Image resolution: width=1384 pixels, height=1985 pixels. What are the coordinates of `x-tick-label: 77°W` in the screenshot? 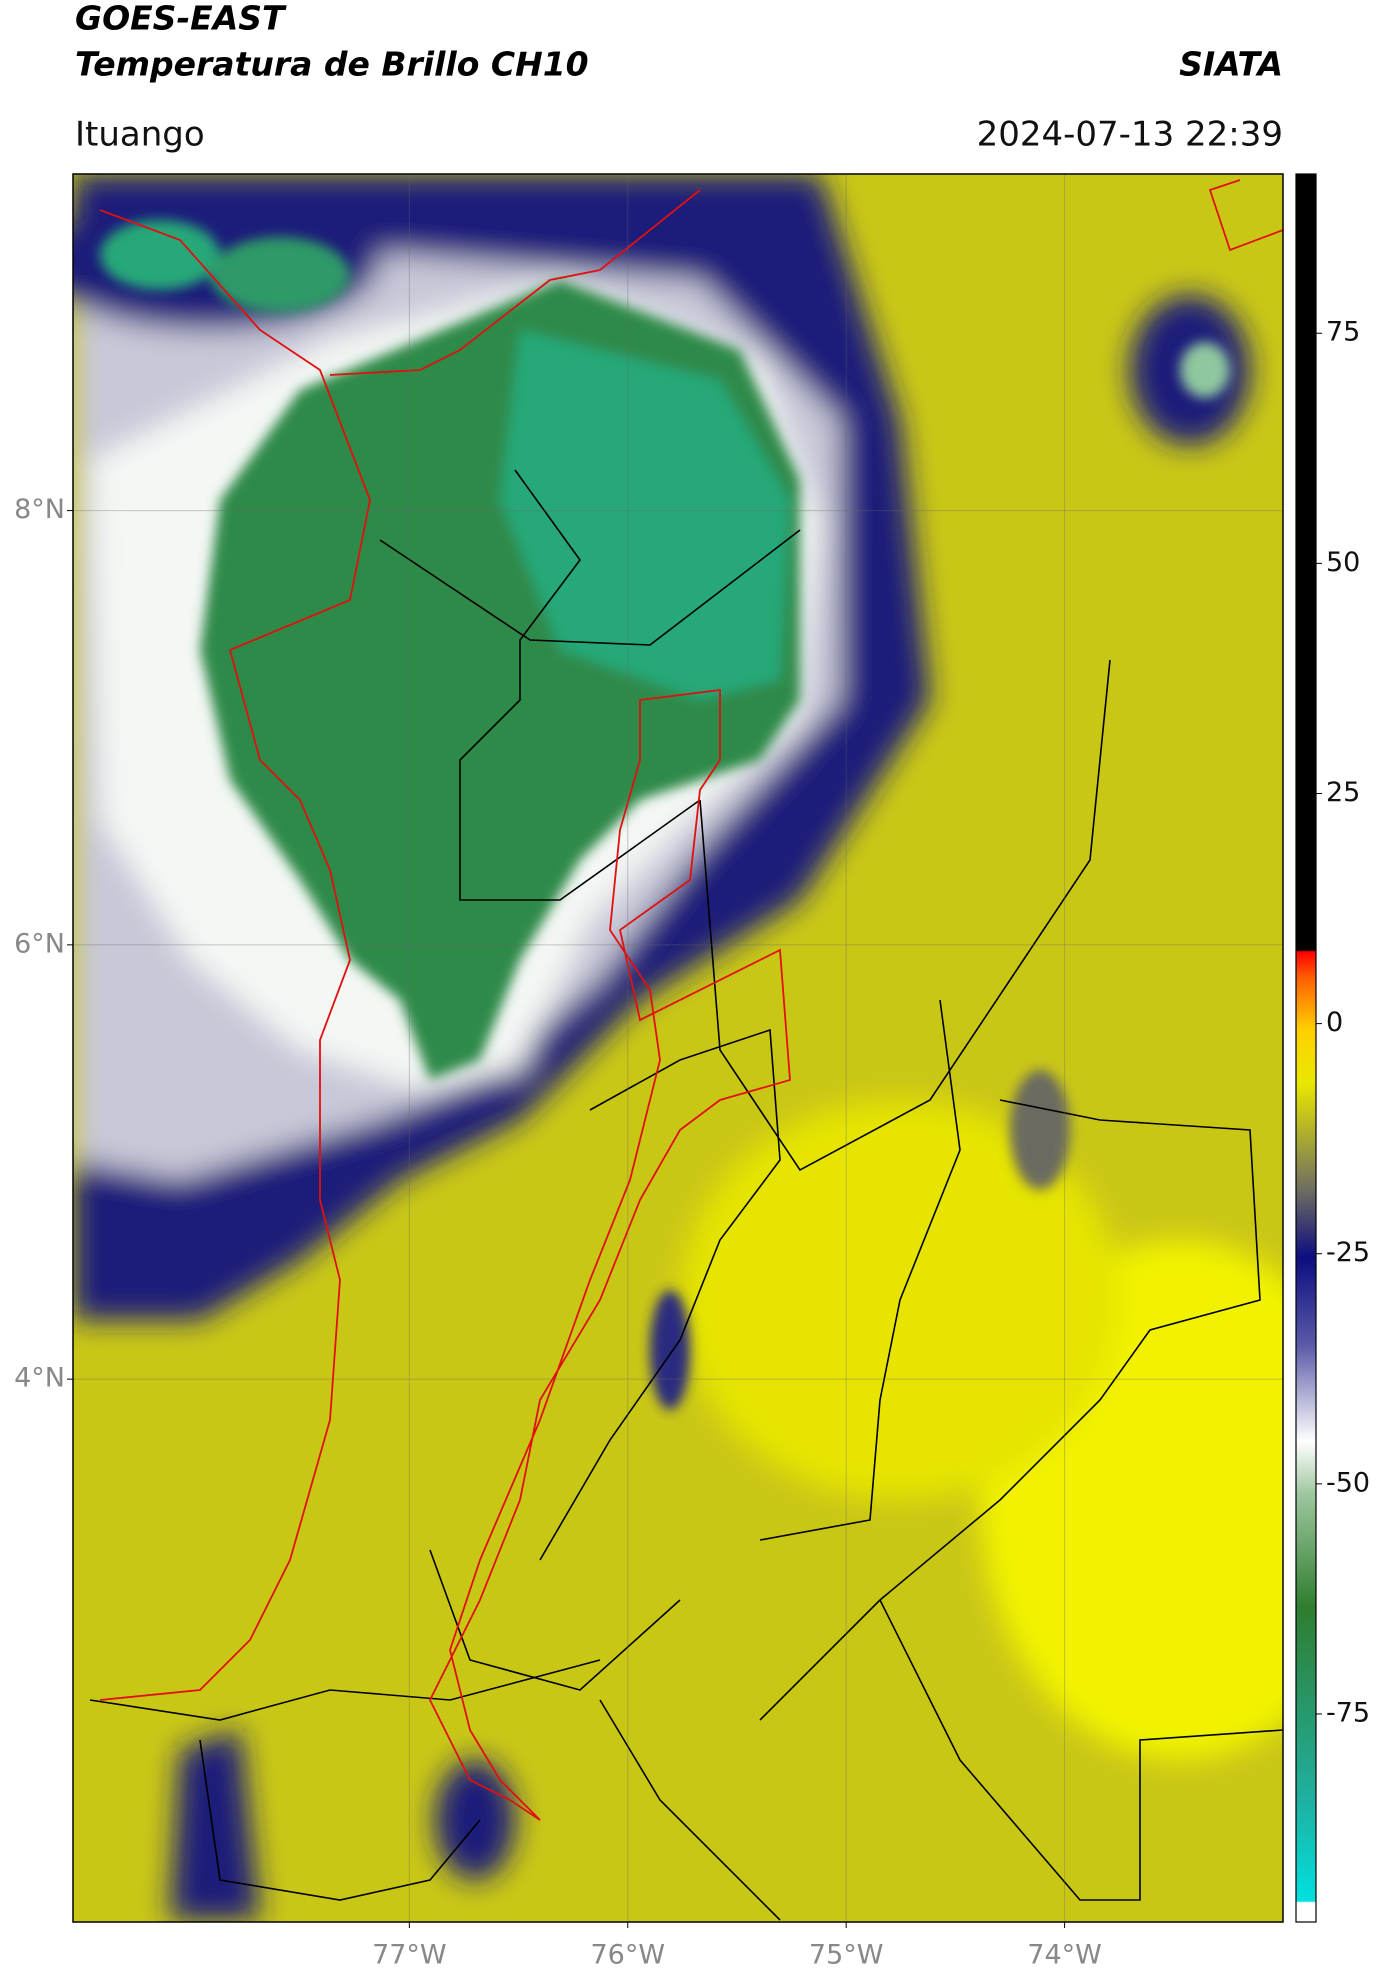 It's located at (409, 1955).